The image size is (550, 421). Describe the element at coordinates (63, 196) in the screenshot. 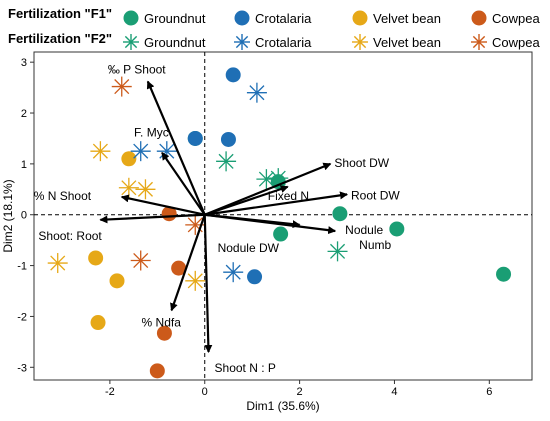

I see `loading-label: % N Shoot` at that location.